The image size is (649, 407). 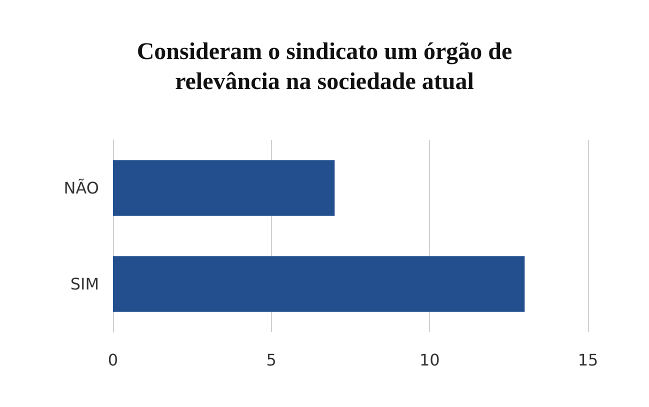 I want to click on chart-title: Consideram o sindicato um órgão de relevância na sociedade atual, so click(x=324, y=67).